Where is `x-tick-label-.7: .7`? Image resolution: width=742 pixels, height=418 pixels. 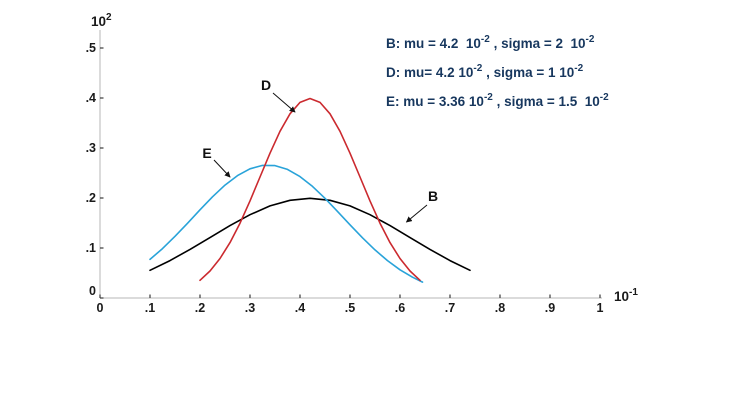 x-tick-label-.7: .7 is located at coordinates (450, 308).